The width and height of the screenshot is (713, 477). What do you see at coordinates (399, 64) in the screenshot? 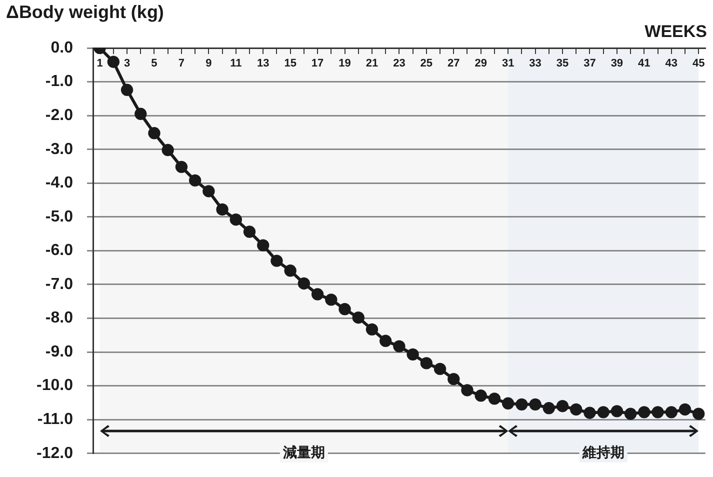
I see `x-tick-label: 23` at bounding box center [399, 64].